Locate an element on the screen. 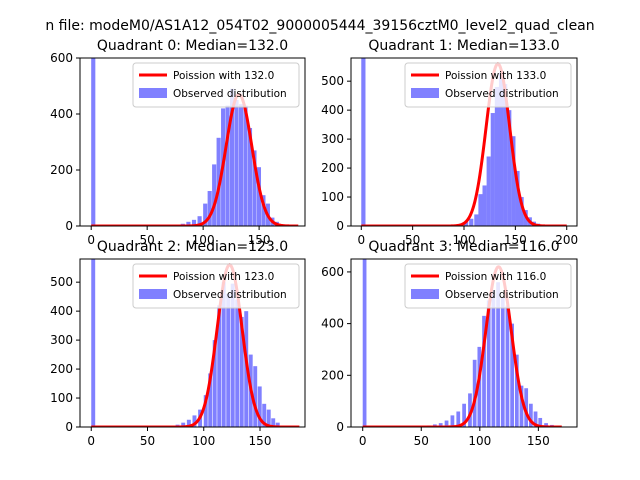 This screenshot has height=480, width=640. y-tick-label: 300 is located at coordinates (61, 340).